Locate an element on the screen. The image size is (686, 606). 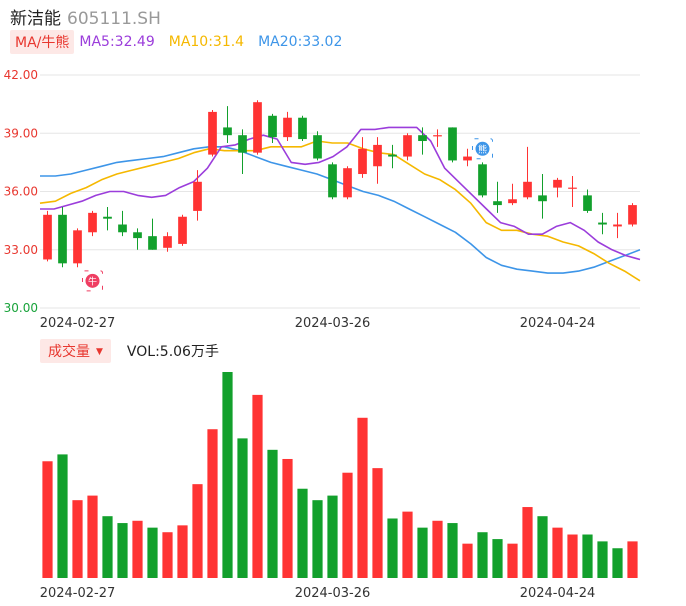
x-tick-label: 2024-03-26 is located at coordinates (333, 323).